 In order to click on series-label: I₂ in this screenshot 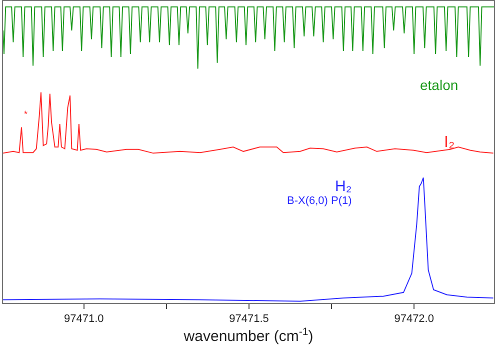, I will do `click(449, 142)`.